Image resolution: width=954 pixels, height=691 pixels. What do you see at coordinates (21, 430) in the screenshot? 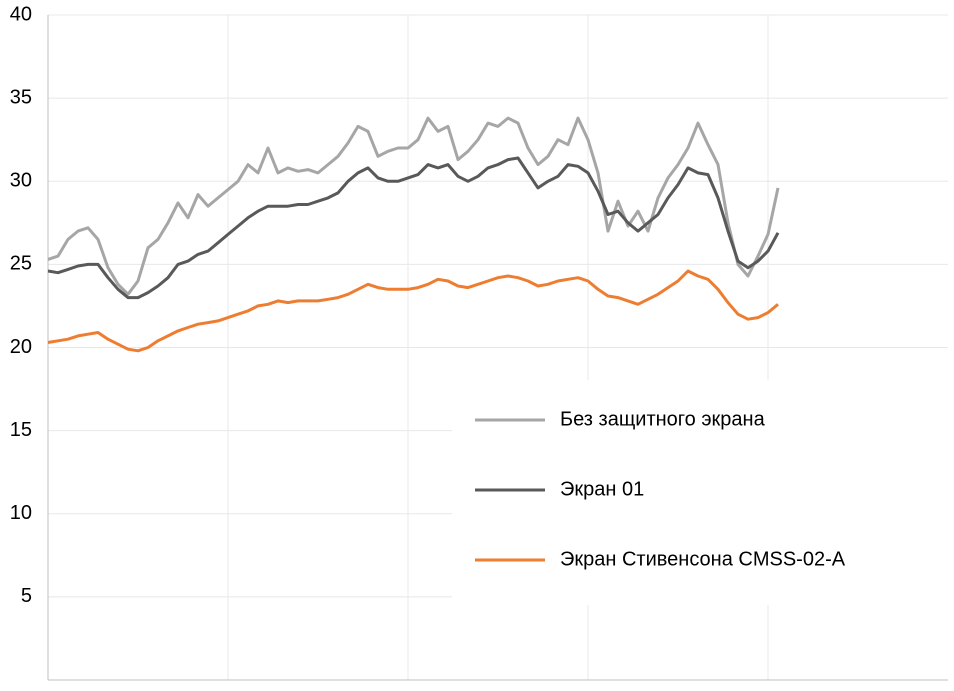
I see `y-tick-label: 15` at bounding box center [21, 430].